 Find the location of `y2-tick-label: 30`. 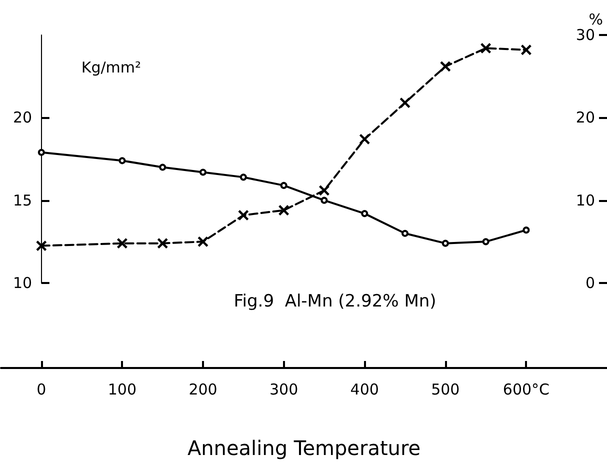

y2-tick-label: 30 is located at coordinates (585, 35).